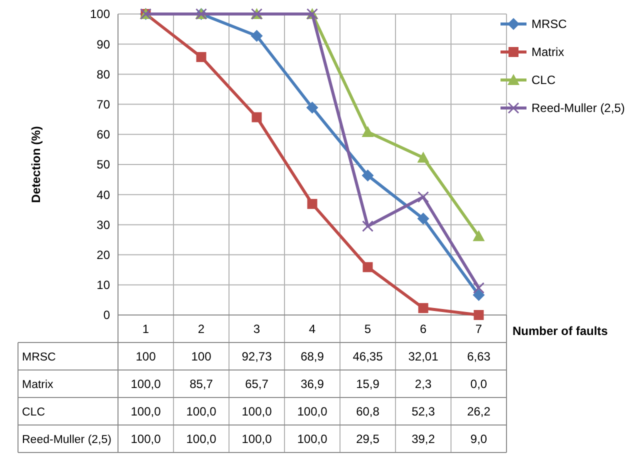 The height and width of the screenshot is (457, 627). What do you see at coordinates (67, 440) in the screenshot?
I see `text: Reed-Muller (2,5)` at bounding box center [67, 440].